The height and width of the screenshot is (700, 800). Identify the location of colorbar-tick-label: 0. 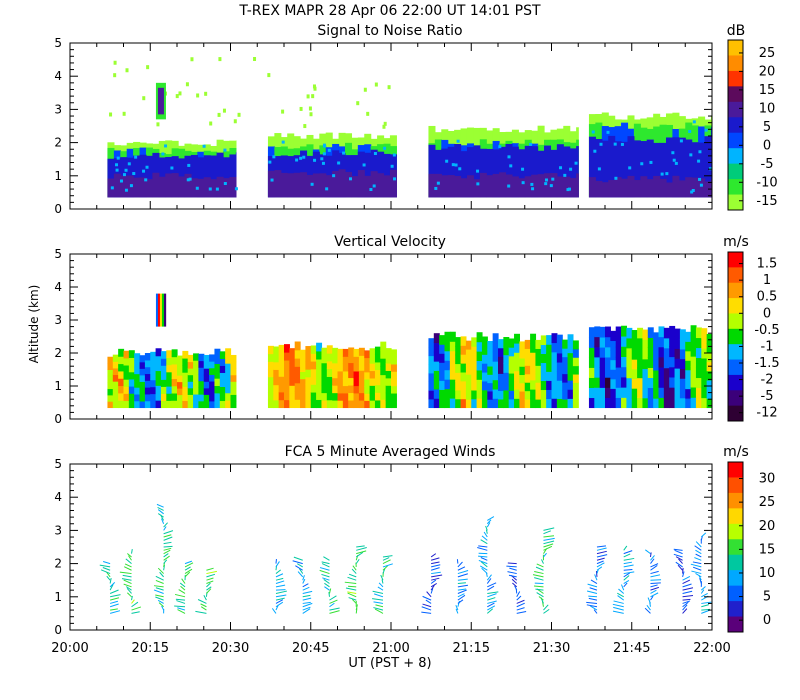
(767, 313).